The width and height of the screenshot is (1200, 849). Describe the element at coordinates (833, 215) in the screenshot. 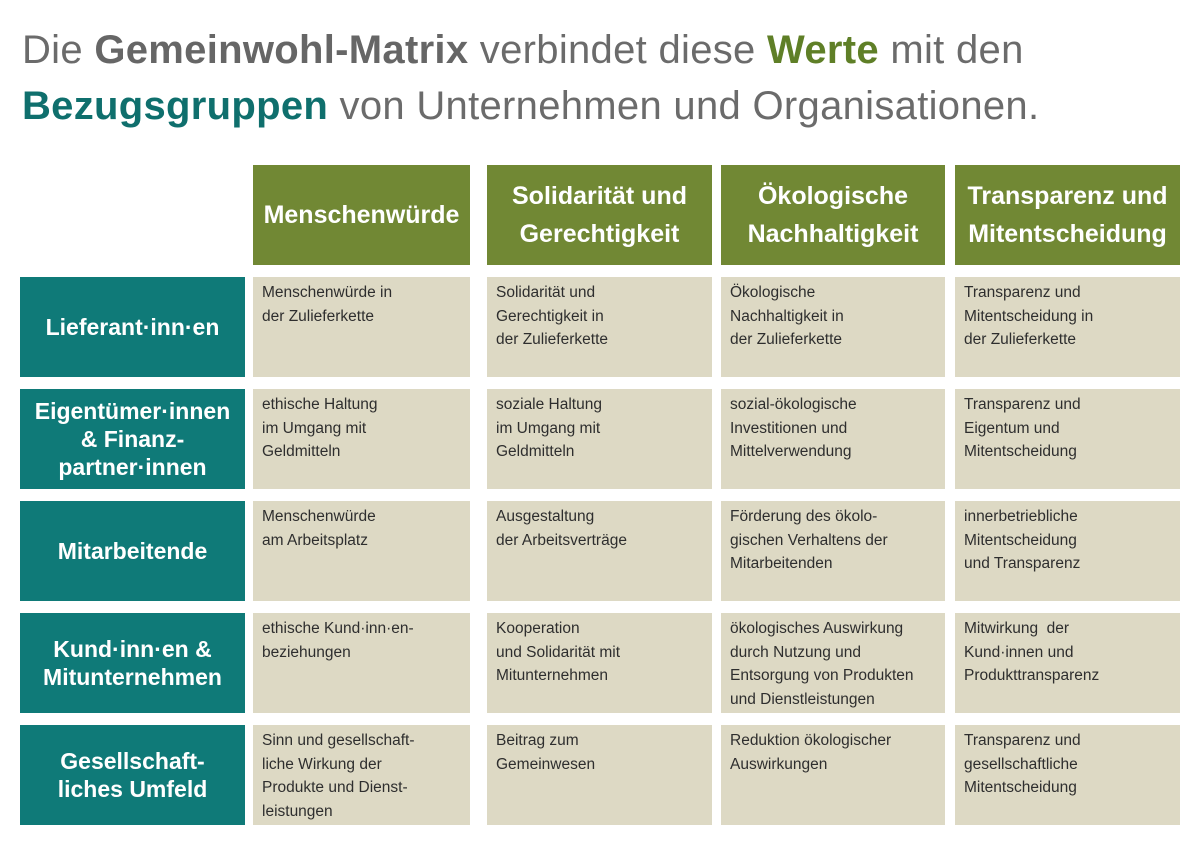

I see `column-header: Ökologische Nachhaltigkeit` at that location.